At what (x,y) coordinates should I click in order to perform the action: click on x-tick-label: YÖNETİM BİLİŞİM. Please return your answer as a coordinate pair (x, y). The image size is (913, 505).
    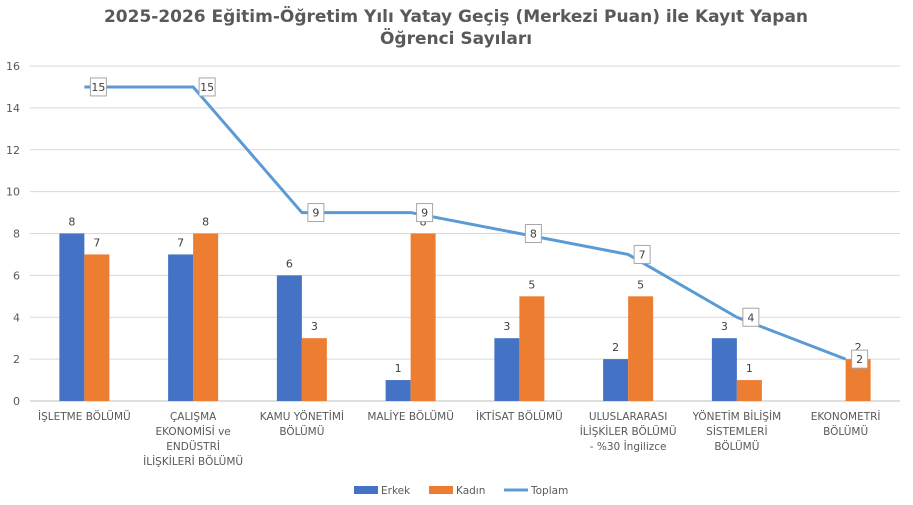
    Looking at the image, I should click on (737, 416).